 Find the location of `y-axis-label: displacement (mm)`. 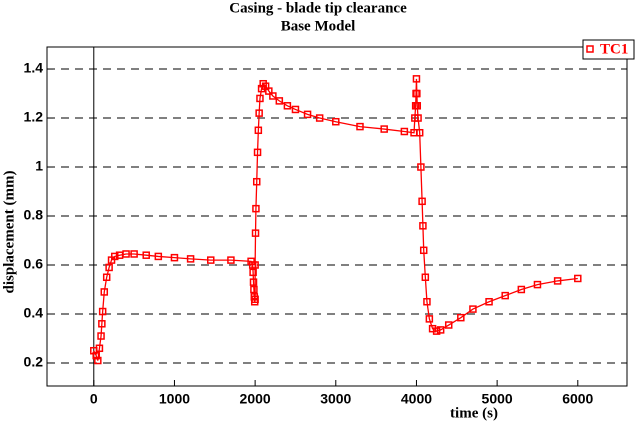

y-axis-label: displacement (mm) is located at coordinates (9, 232).